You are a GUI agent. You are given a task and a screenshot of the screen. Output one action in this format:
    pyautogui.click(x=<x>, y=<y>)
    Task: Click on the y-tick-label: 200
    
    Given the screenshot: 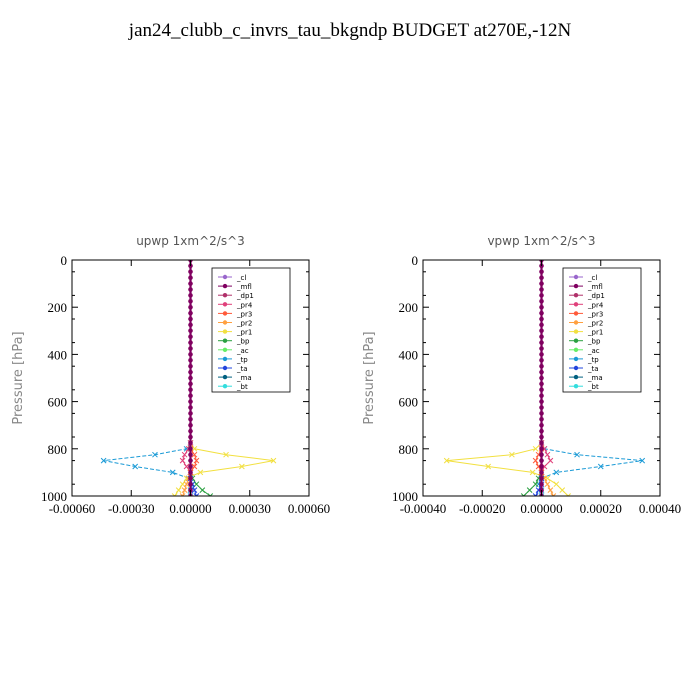 What is the action you would take?
    pyautogui.click(x=58, y=307)
    